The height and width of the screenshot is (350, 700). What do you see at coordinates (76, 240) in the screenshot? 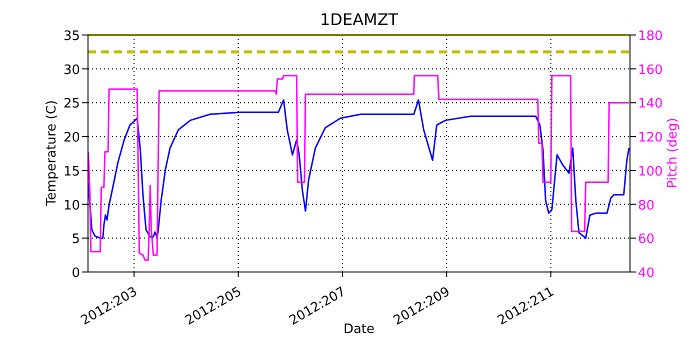
I see `y-tick-label: 5` at bounding box center [76, 240].